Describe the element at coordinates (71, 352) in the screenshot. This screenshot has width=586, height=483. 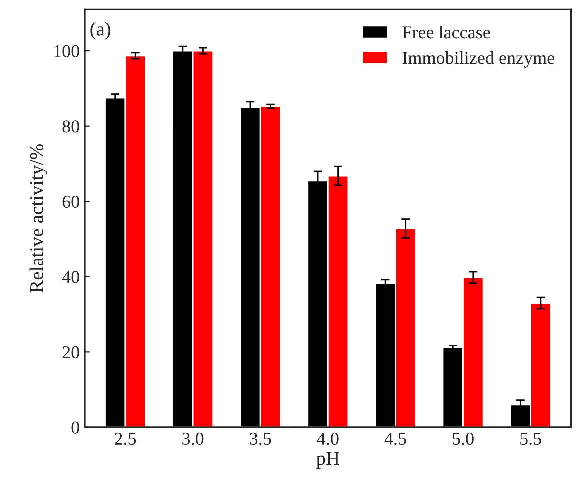
I see `y-tick-label: 20` at that location.